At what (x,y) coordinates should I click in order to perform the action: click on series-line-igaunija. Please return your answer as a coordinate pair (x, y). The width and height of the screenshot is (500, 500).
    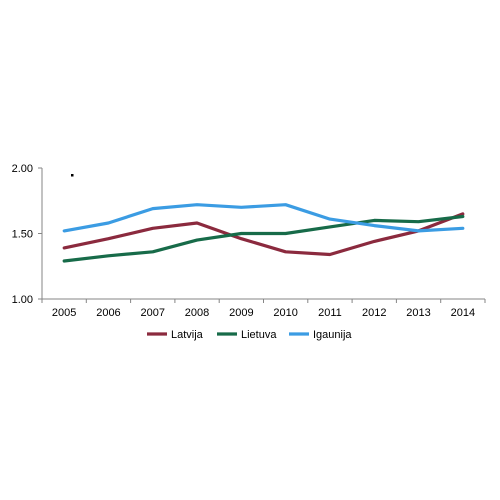
    Looking at the image, I should click on (263, 218).